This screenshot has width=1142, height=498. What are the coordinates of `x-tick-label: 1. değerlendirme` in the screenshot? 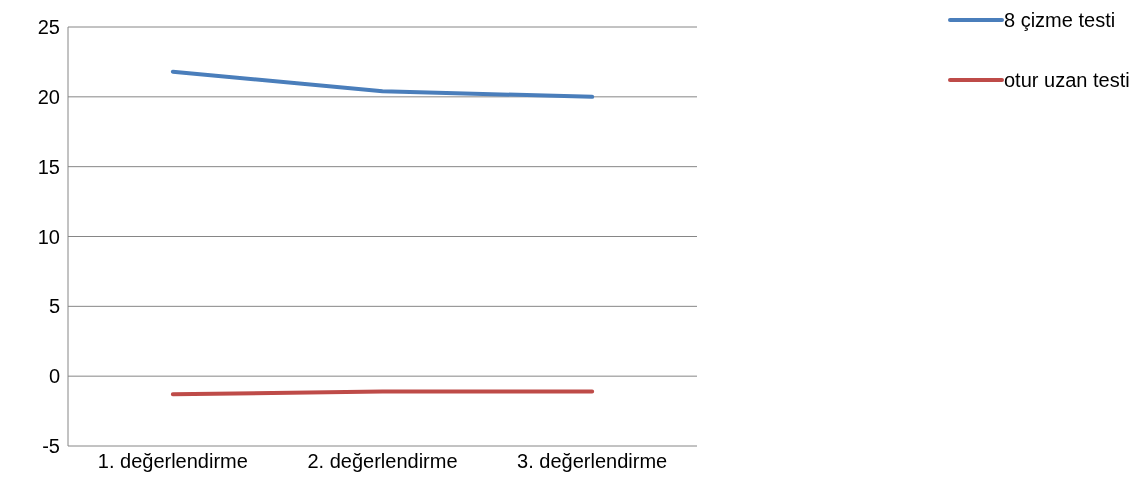 It's located at (172, 461).